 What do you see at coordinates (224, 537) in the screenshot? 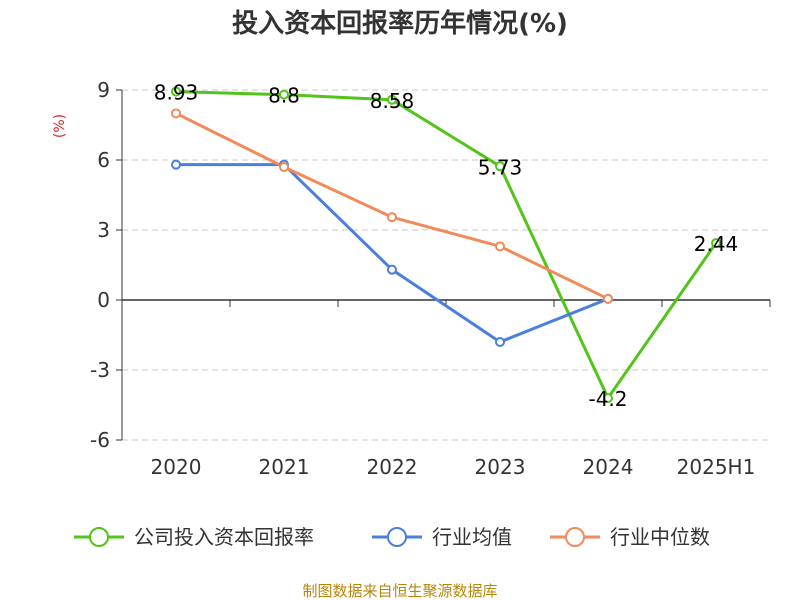
I see `legend-label-0: 公司投入资本回报率` at bounding box center [224, 537].